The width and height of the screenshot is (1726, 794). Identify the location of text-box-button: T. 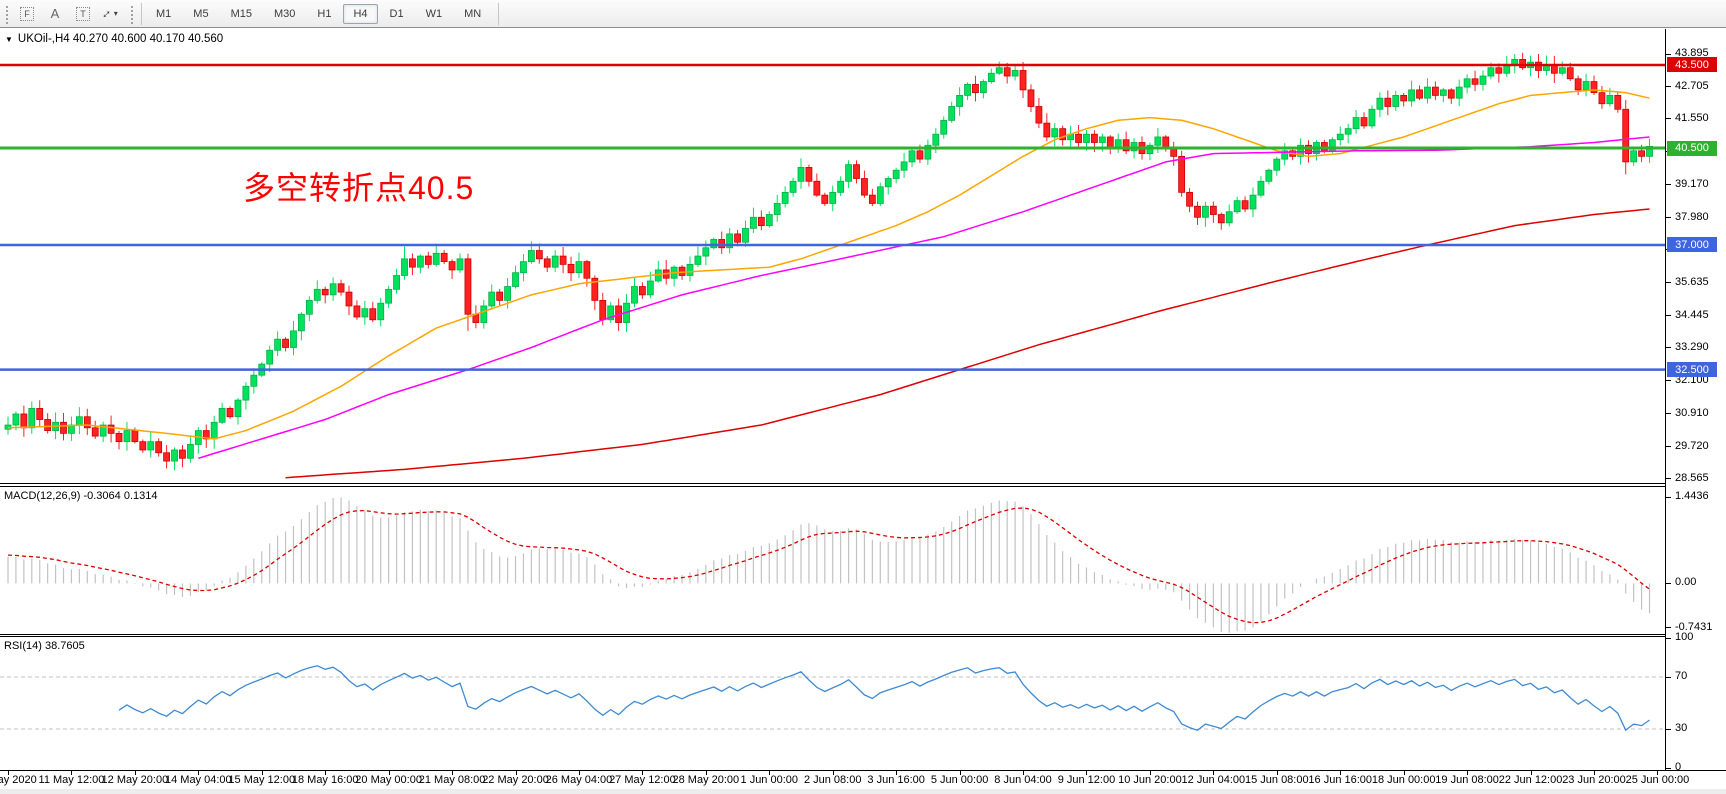
(83, 14).